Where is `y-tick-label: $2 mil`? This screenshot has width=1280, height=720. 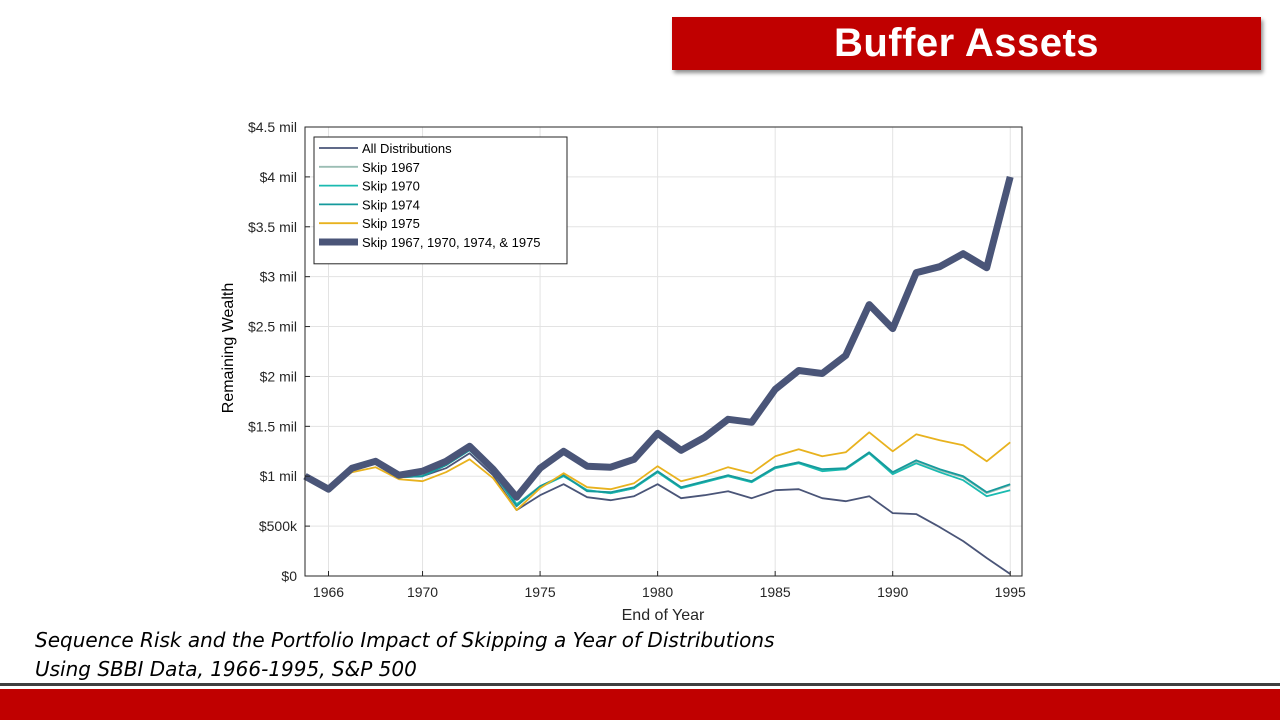
y-tick-label: $2 mil is located at coordinates (278, 376).